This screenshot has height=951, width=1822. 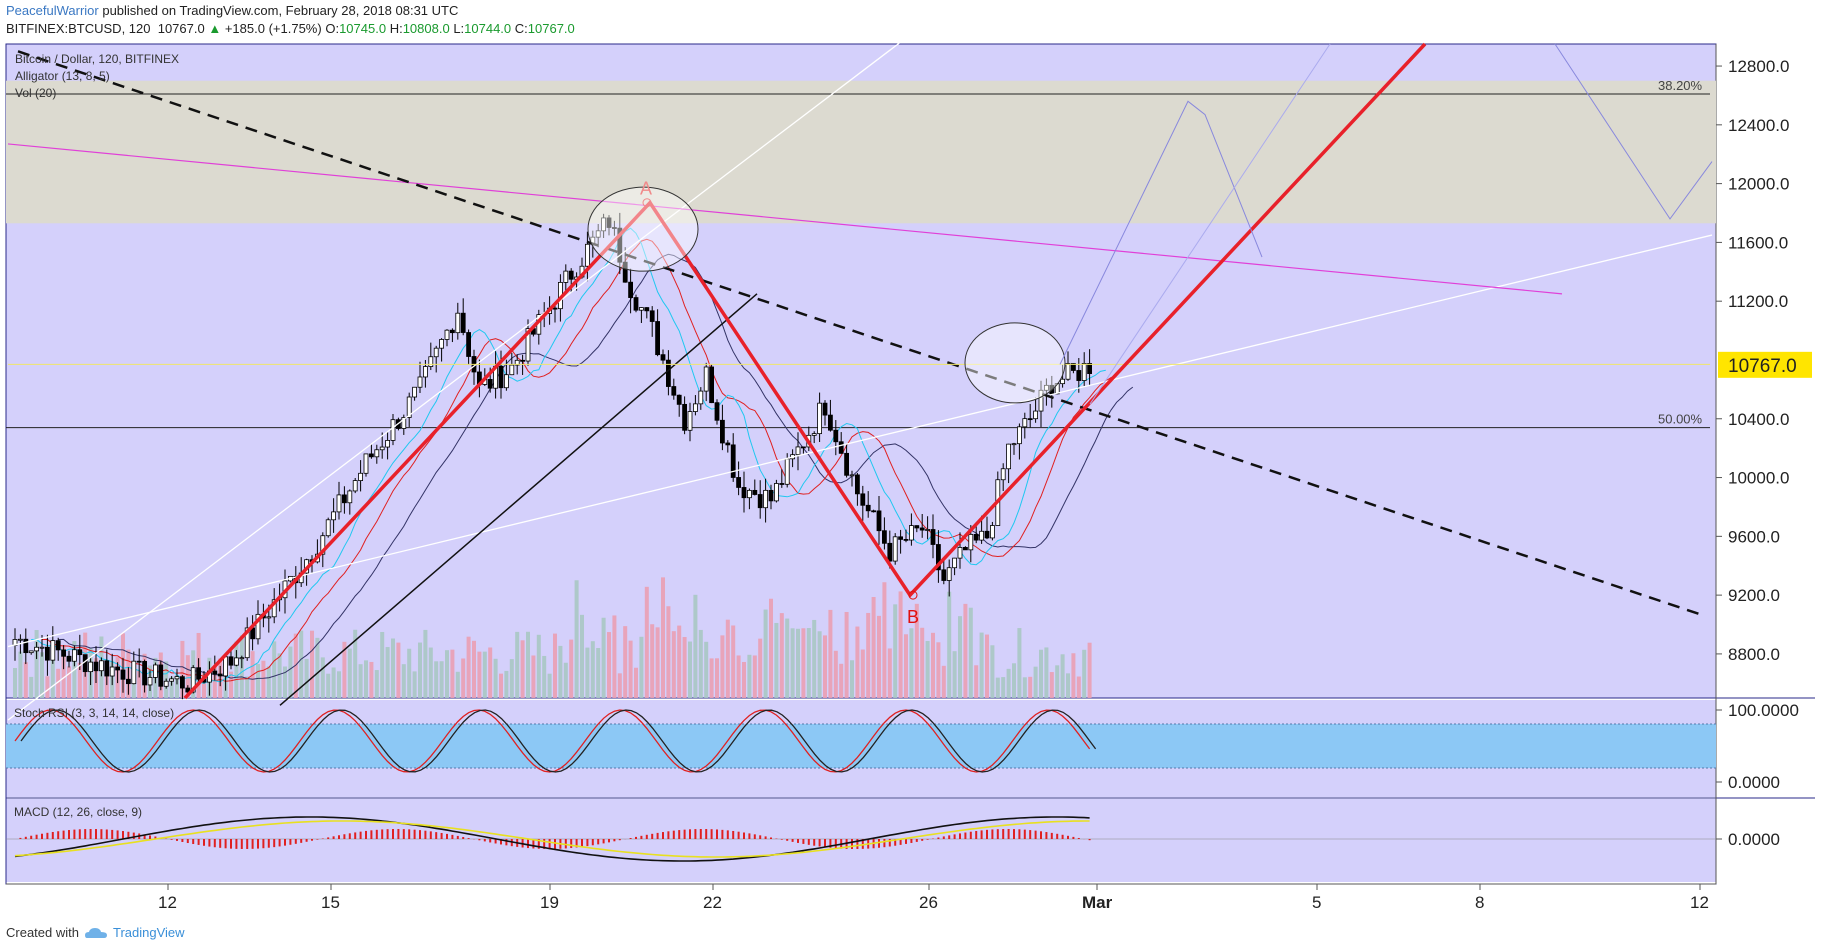 What do you see at coordinates (1097, 902) in the screenshot?
I see `x-tick-label: Mar` at bounding box center [1097, 902].